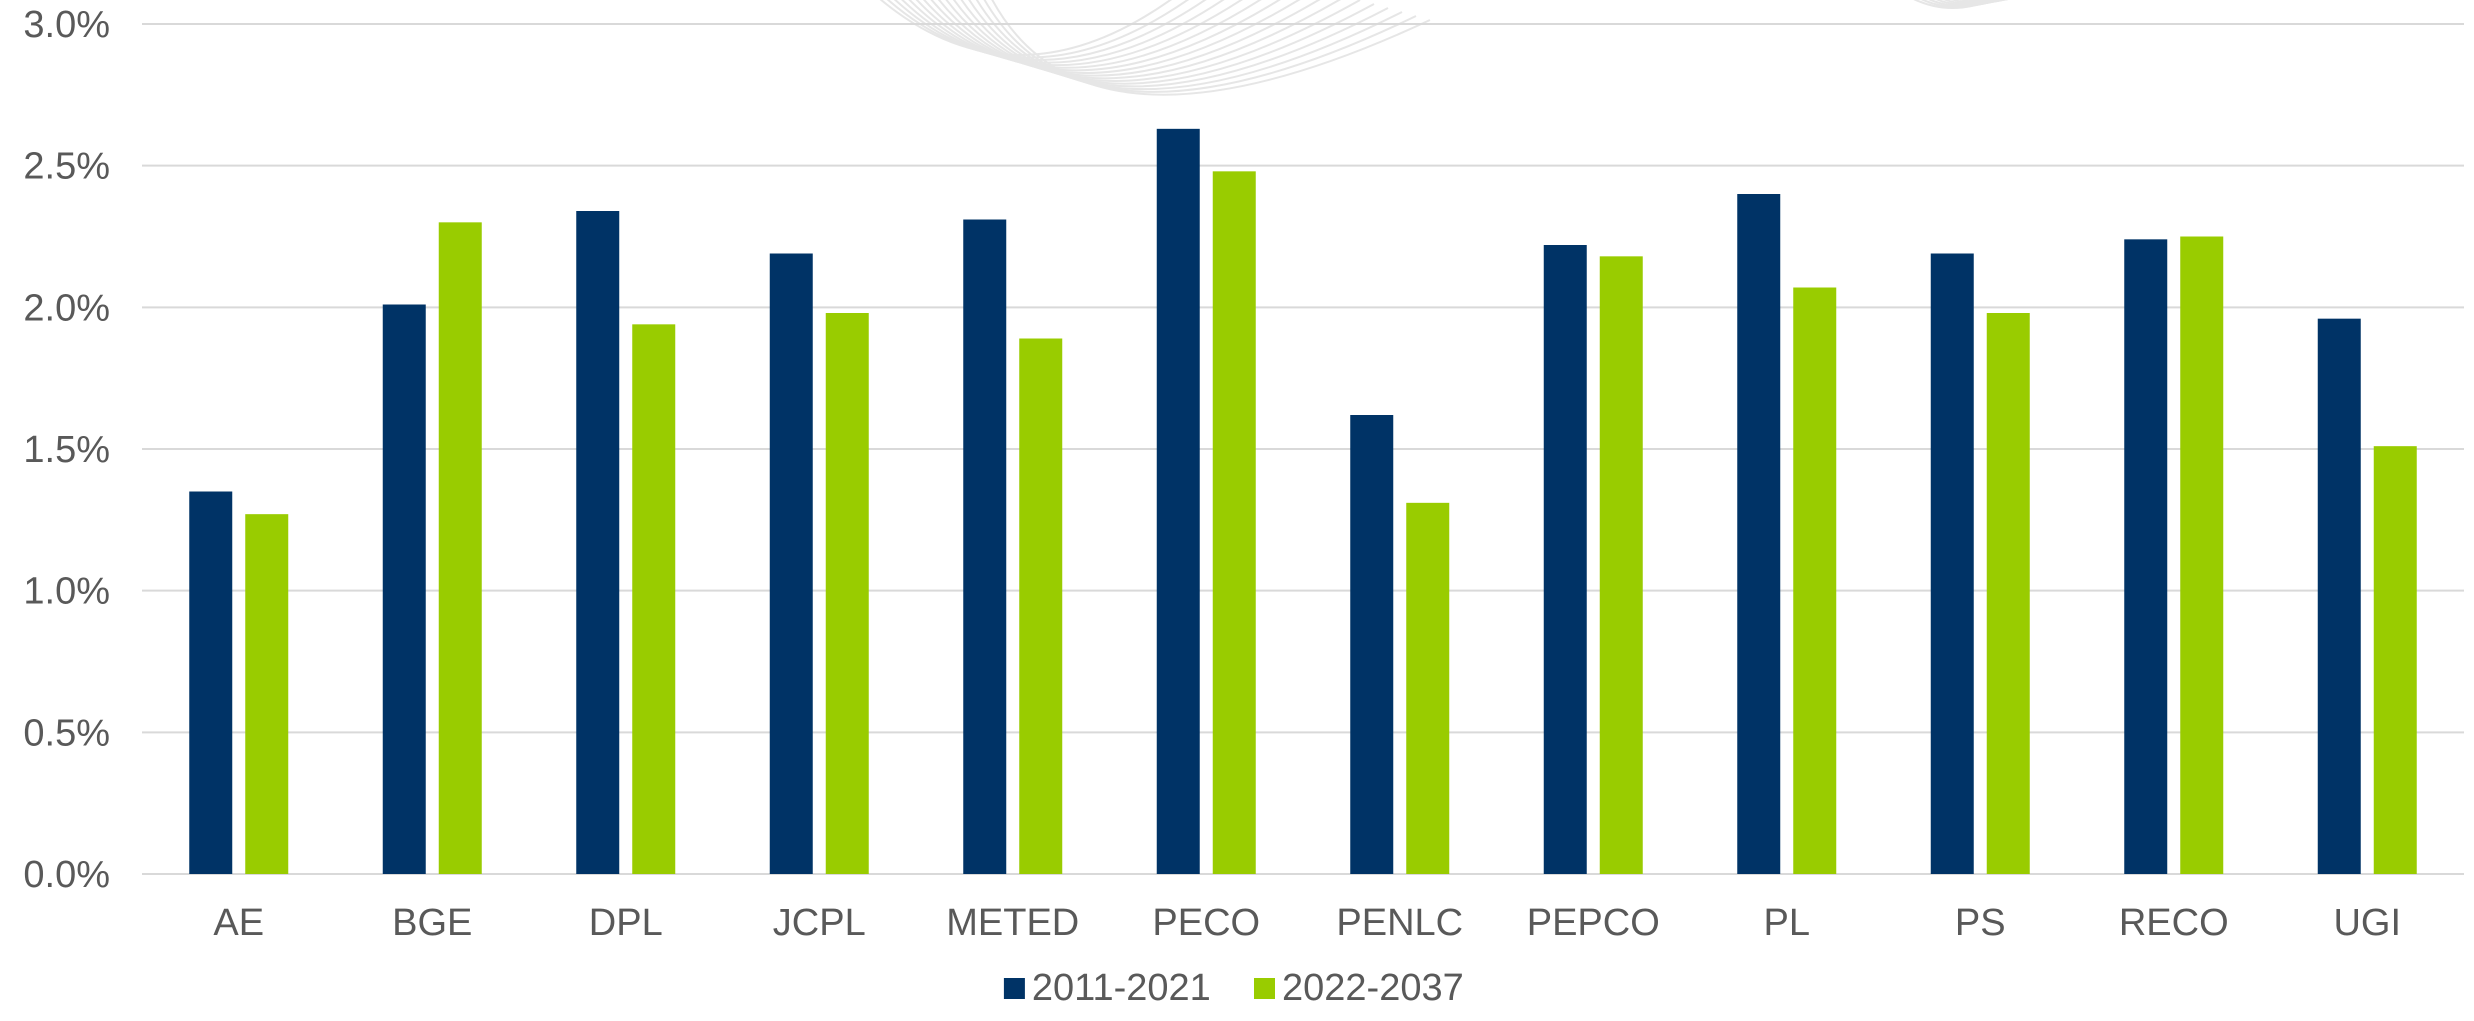 Image resolution: width=2474 pixels, height=1021 pixels. I want to click on x-tick-label: PL, so click(1787, 923).